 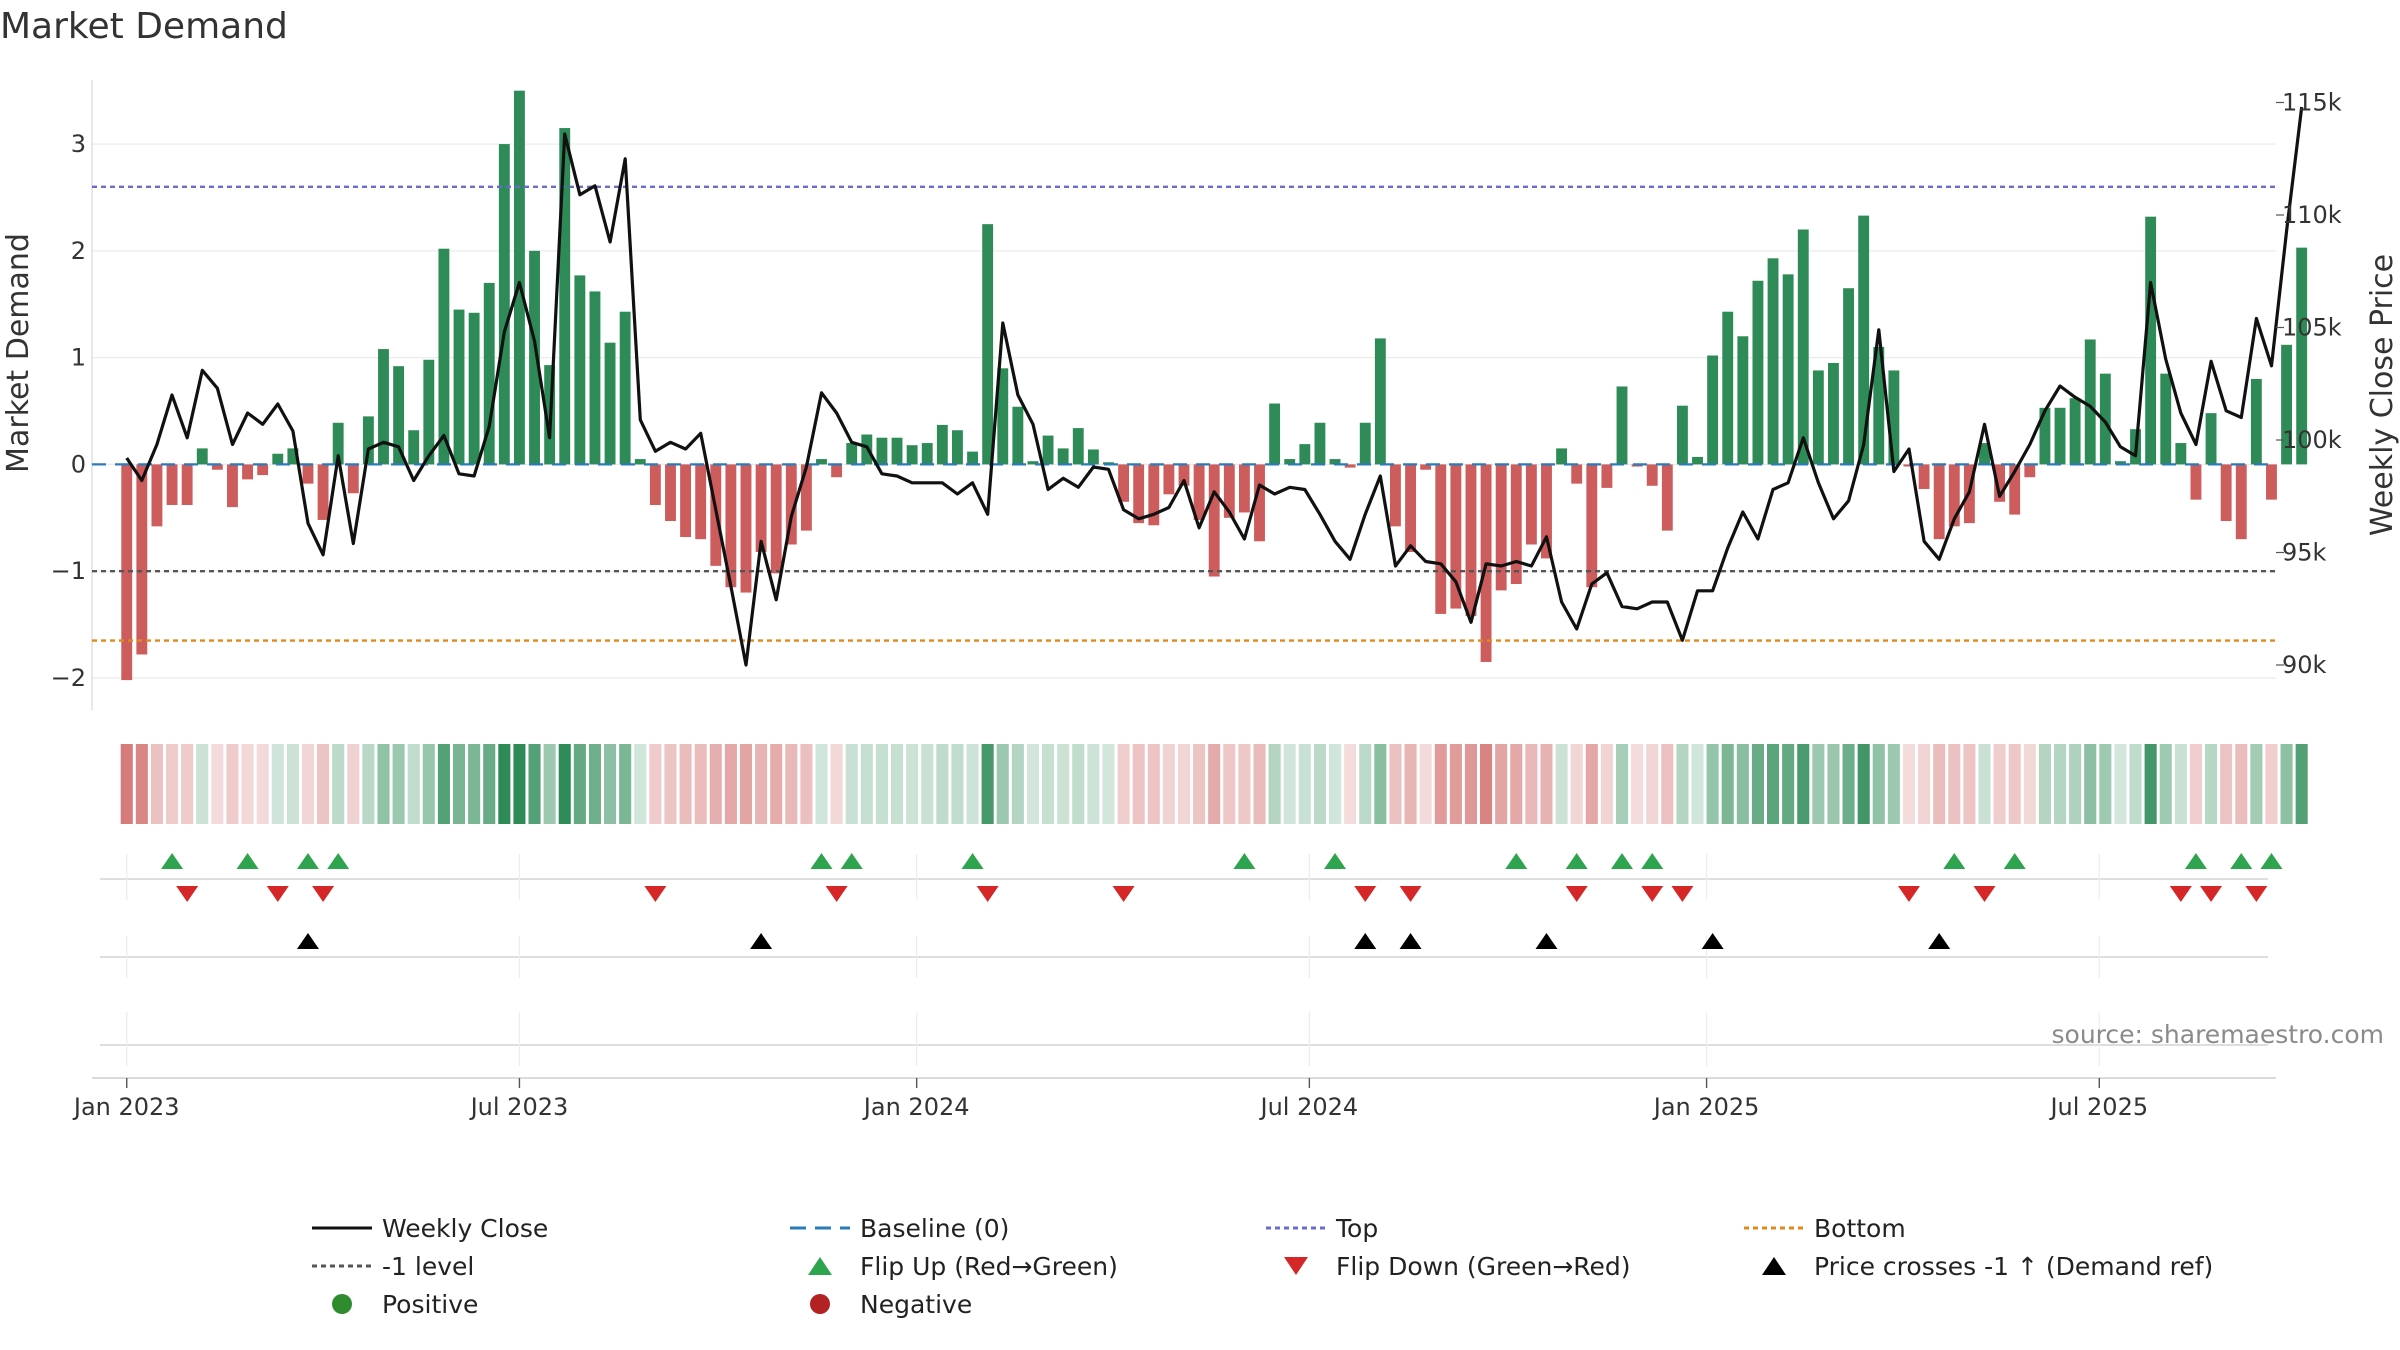 What do you see at coordinates (78, 251) in the screenshot?
I see `y-tick-left: 2` at bounding box center [78, 251].